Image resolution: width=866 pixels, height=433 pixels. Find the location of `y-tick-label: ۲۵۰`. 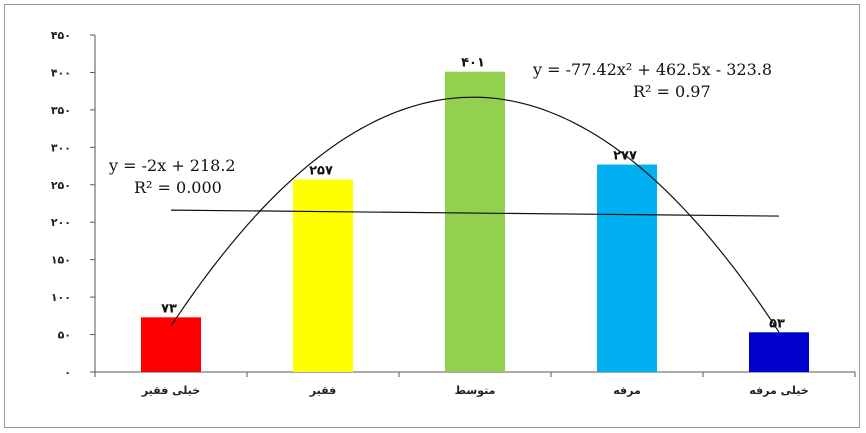

y-tick-label: ۲۵۰ is located at coordinates (61, 185).